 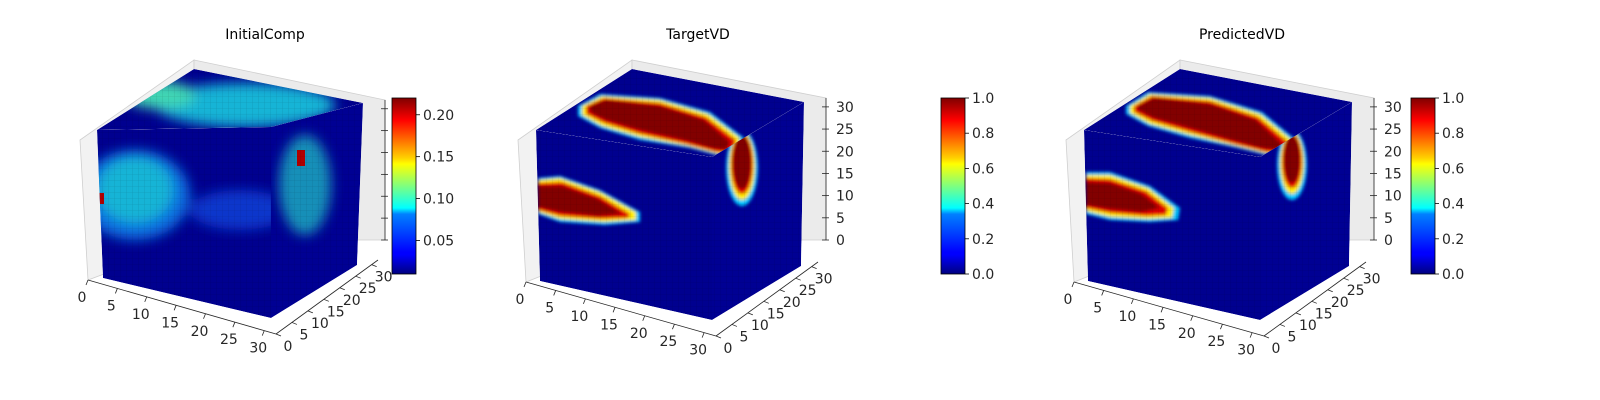 What do you see at coordinates (983, 134) in the screenshot?
I see `colorbar-tick-label: 0.8` at bounding box center [983, 134].